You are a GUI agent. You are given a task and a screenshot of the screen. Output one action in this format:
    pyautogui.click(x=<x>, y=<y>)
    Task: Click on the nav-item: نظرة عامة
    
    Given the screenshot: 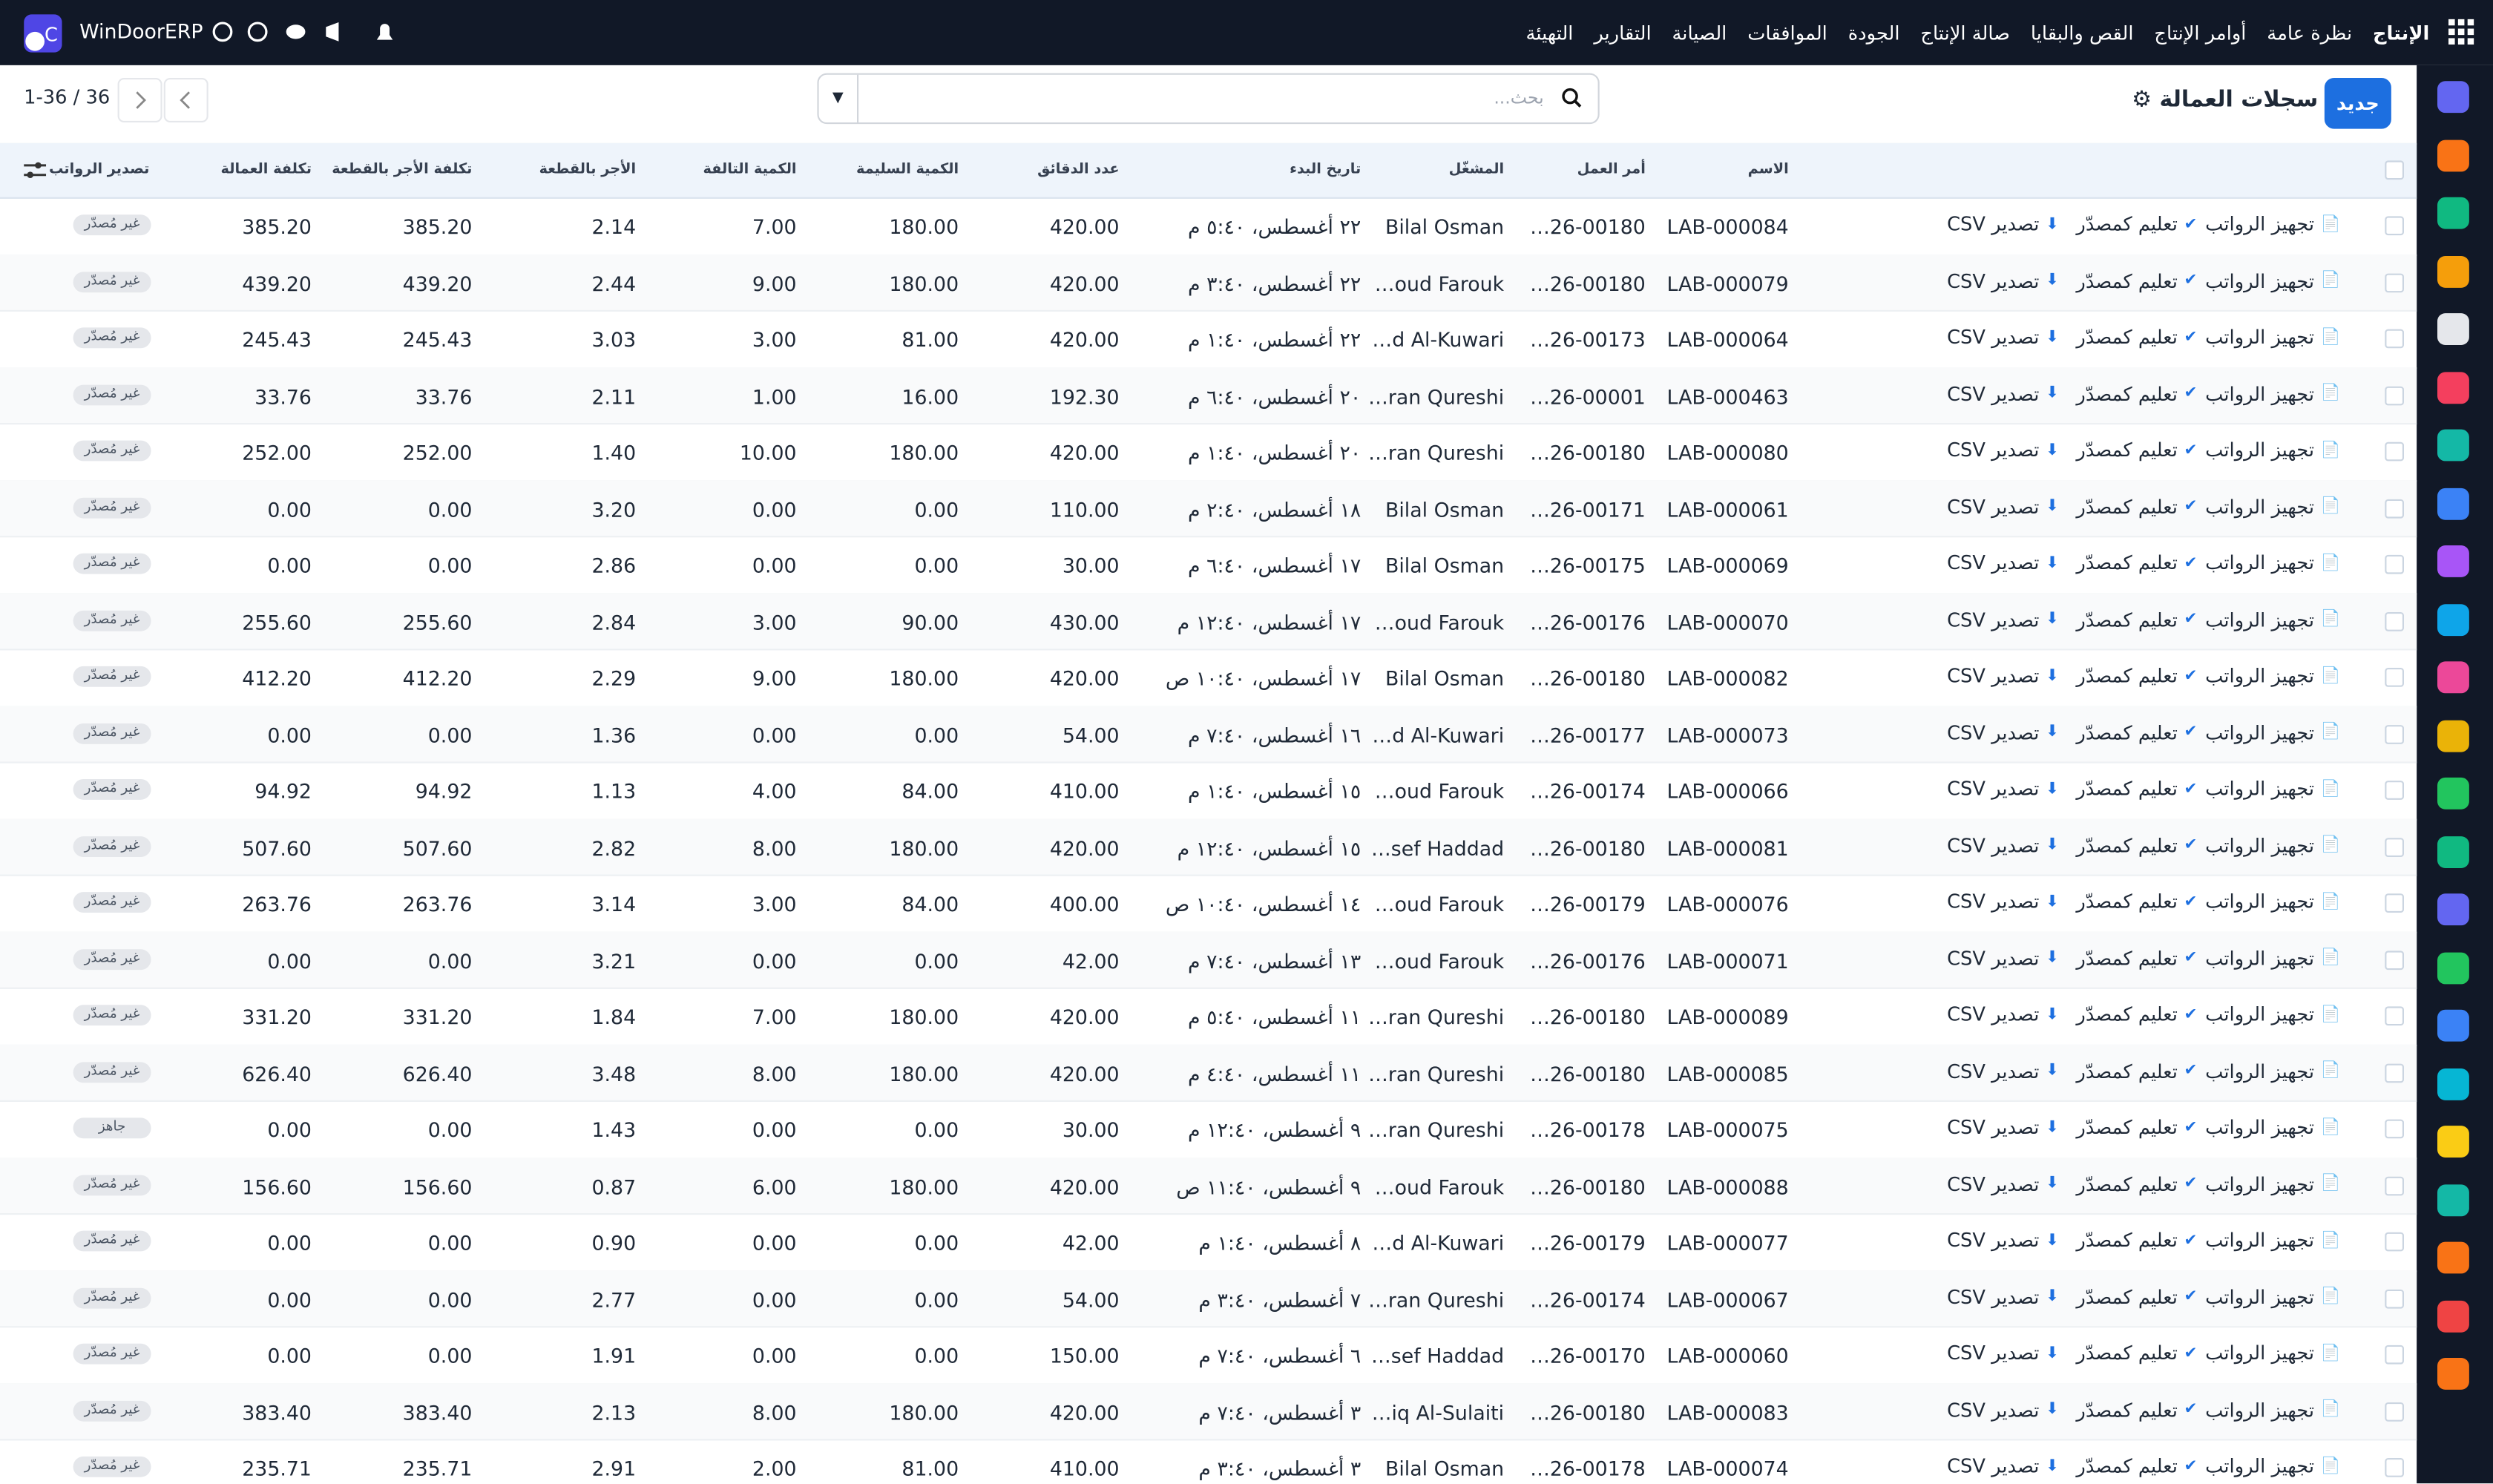 What is the action you would take?
    pyautogui.click(x=2310, y=32)
    